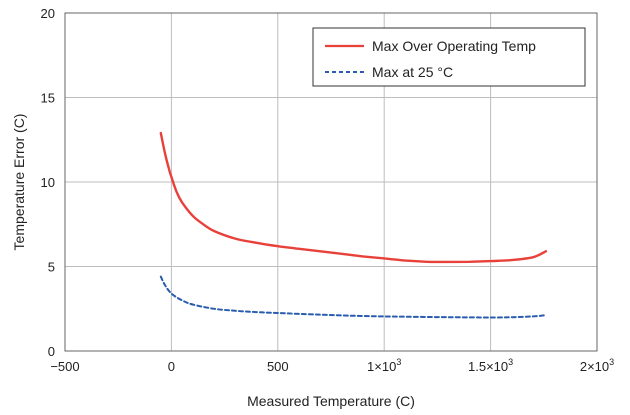 The width and height of the screenshot is (630, 415). Describe the element at coordinates (353, 297) in the screenshot. I see `series-line-max-at-25c` at that location.